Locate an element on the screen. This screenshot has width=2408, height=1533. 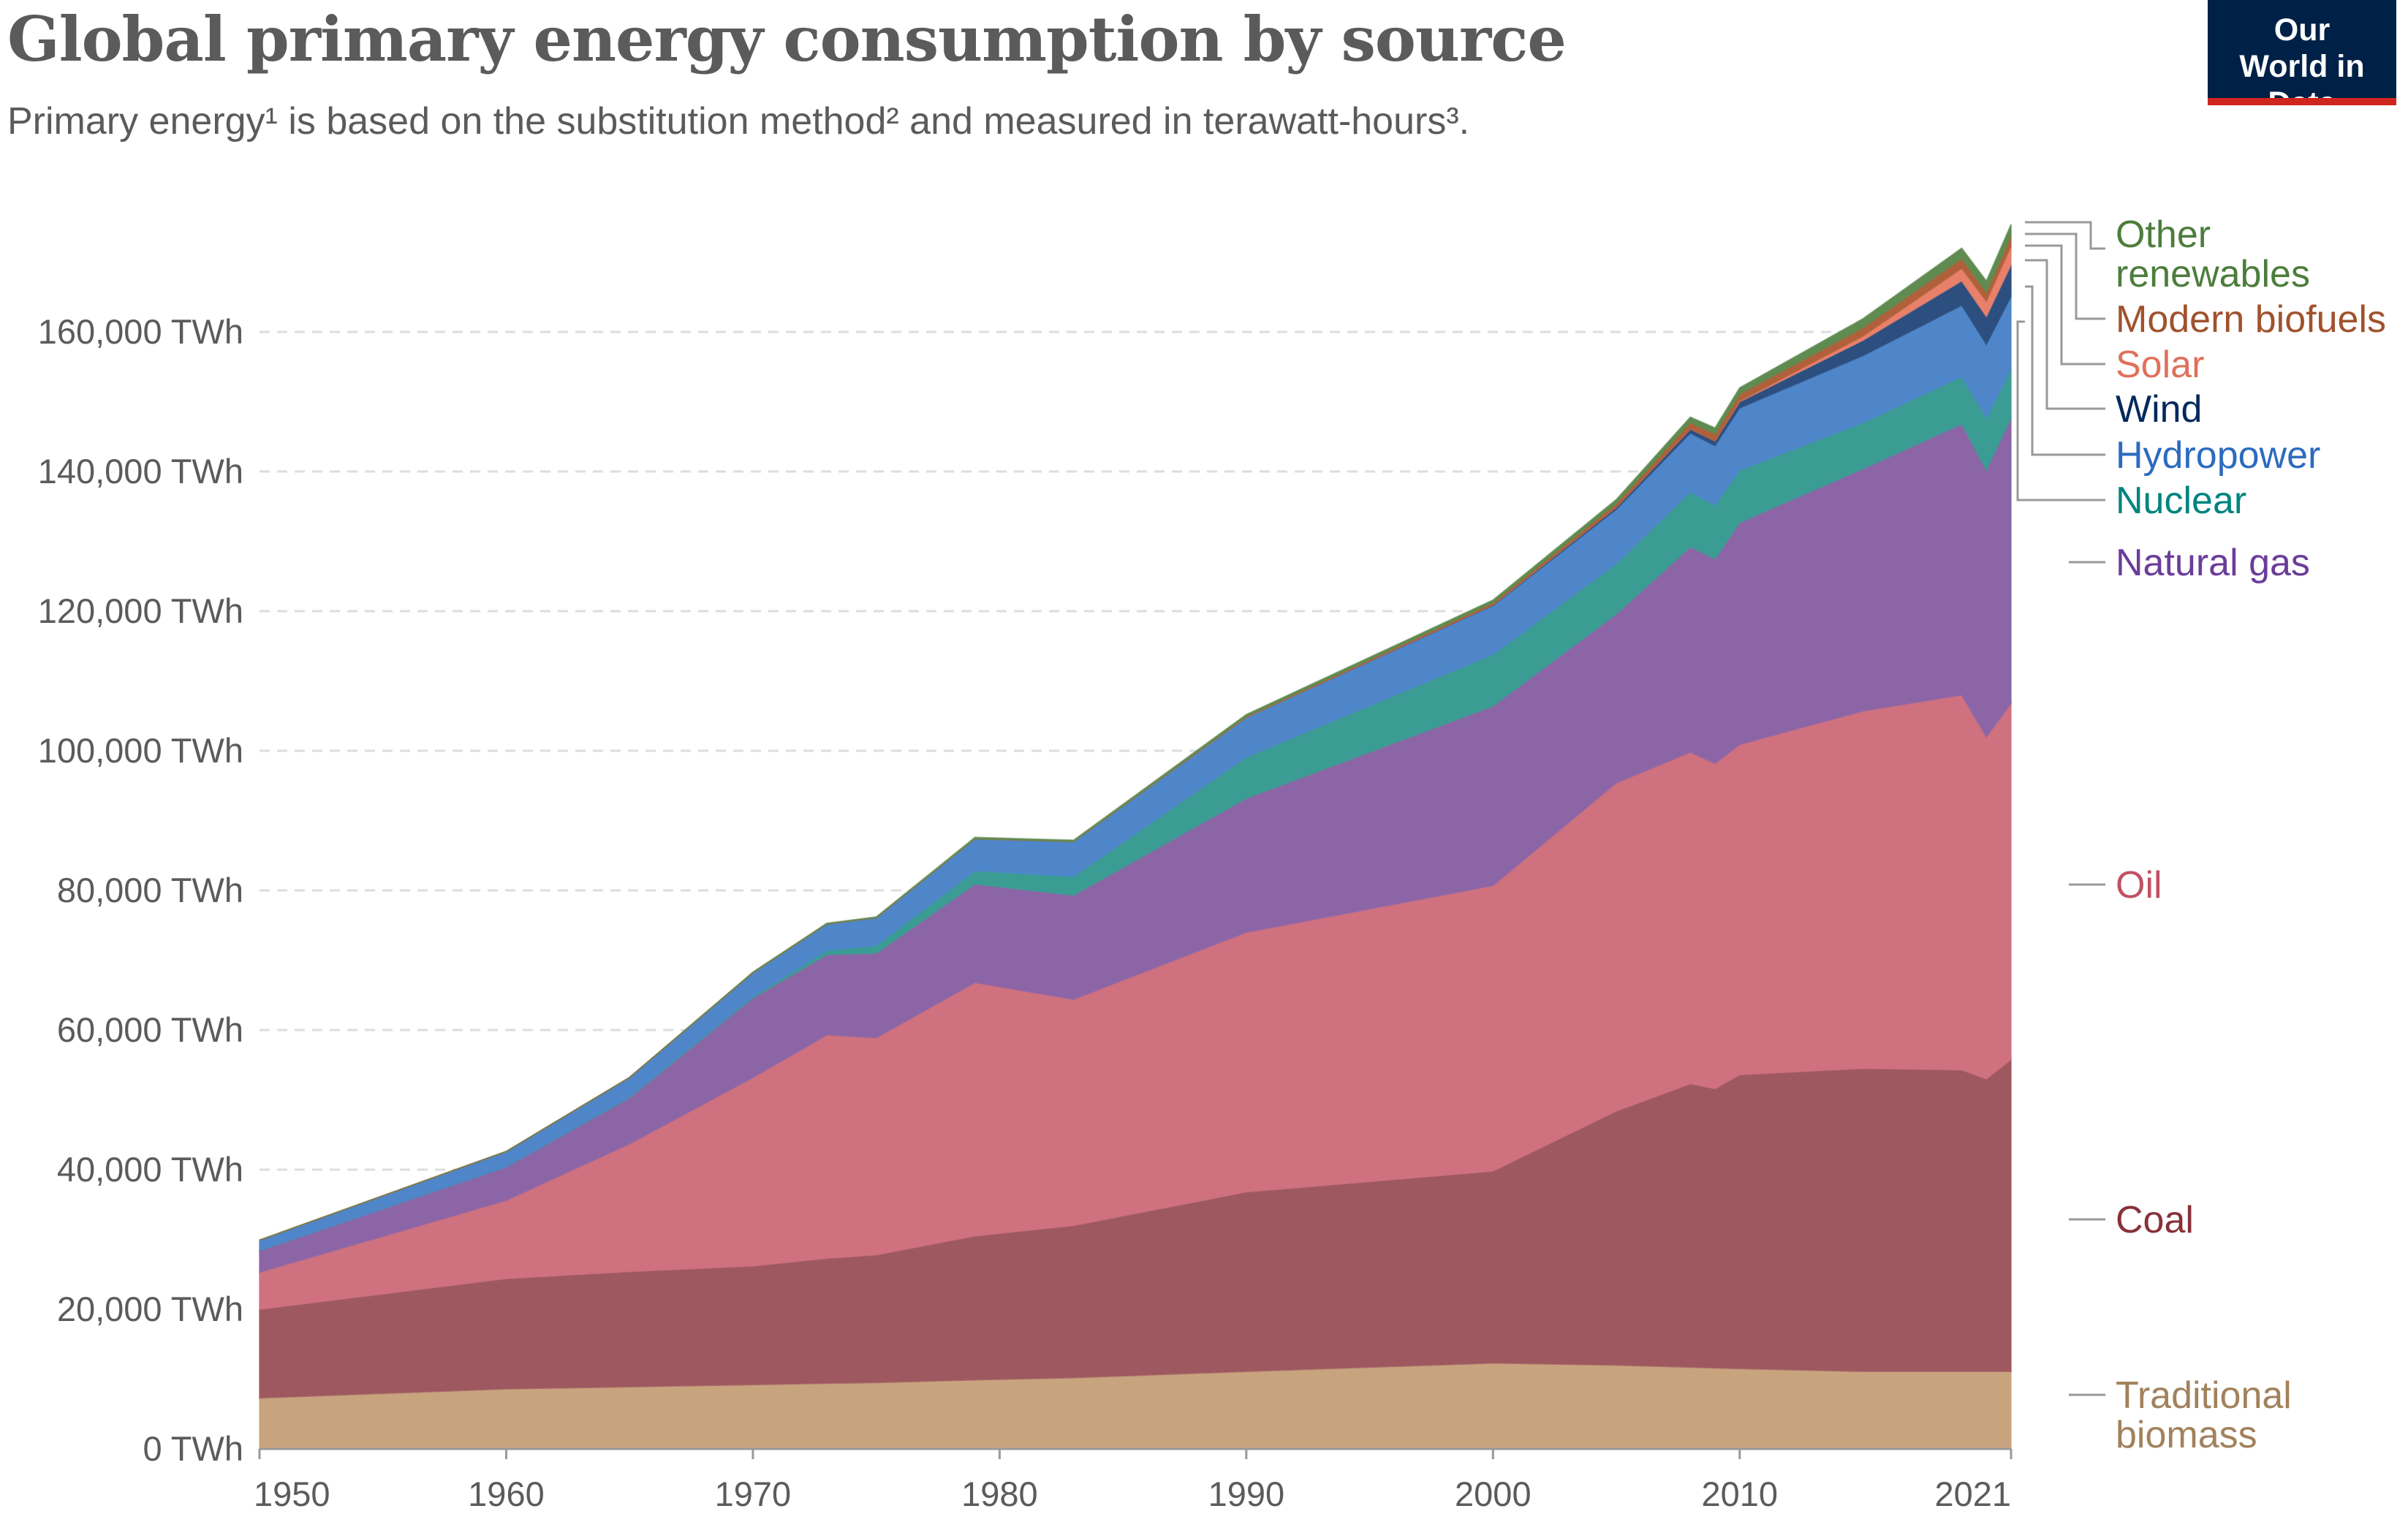
legend-label-line: biomass is located at coordinates (2186, 1435).